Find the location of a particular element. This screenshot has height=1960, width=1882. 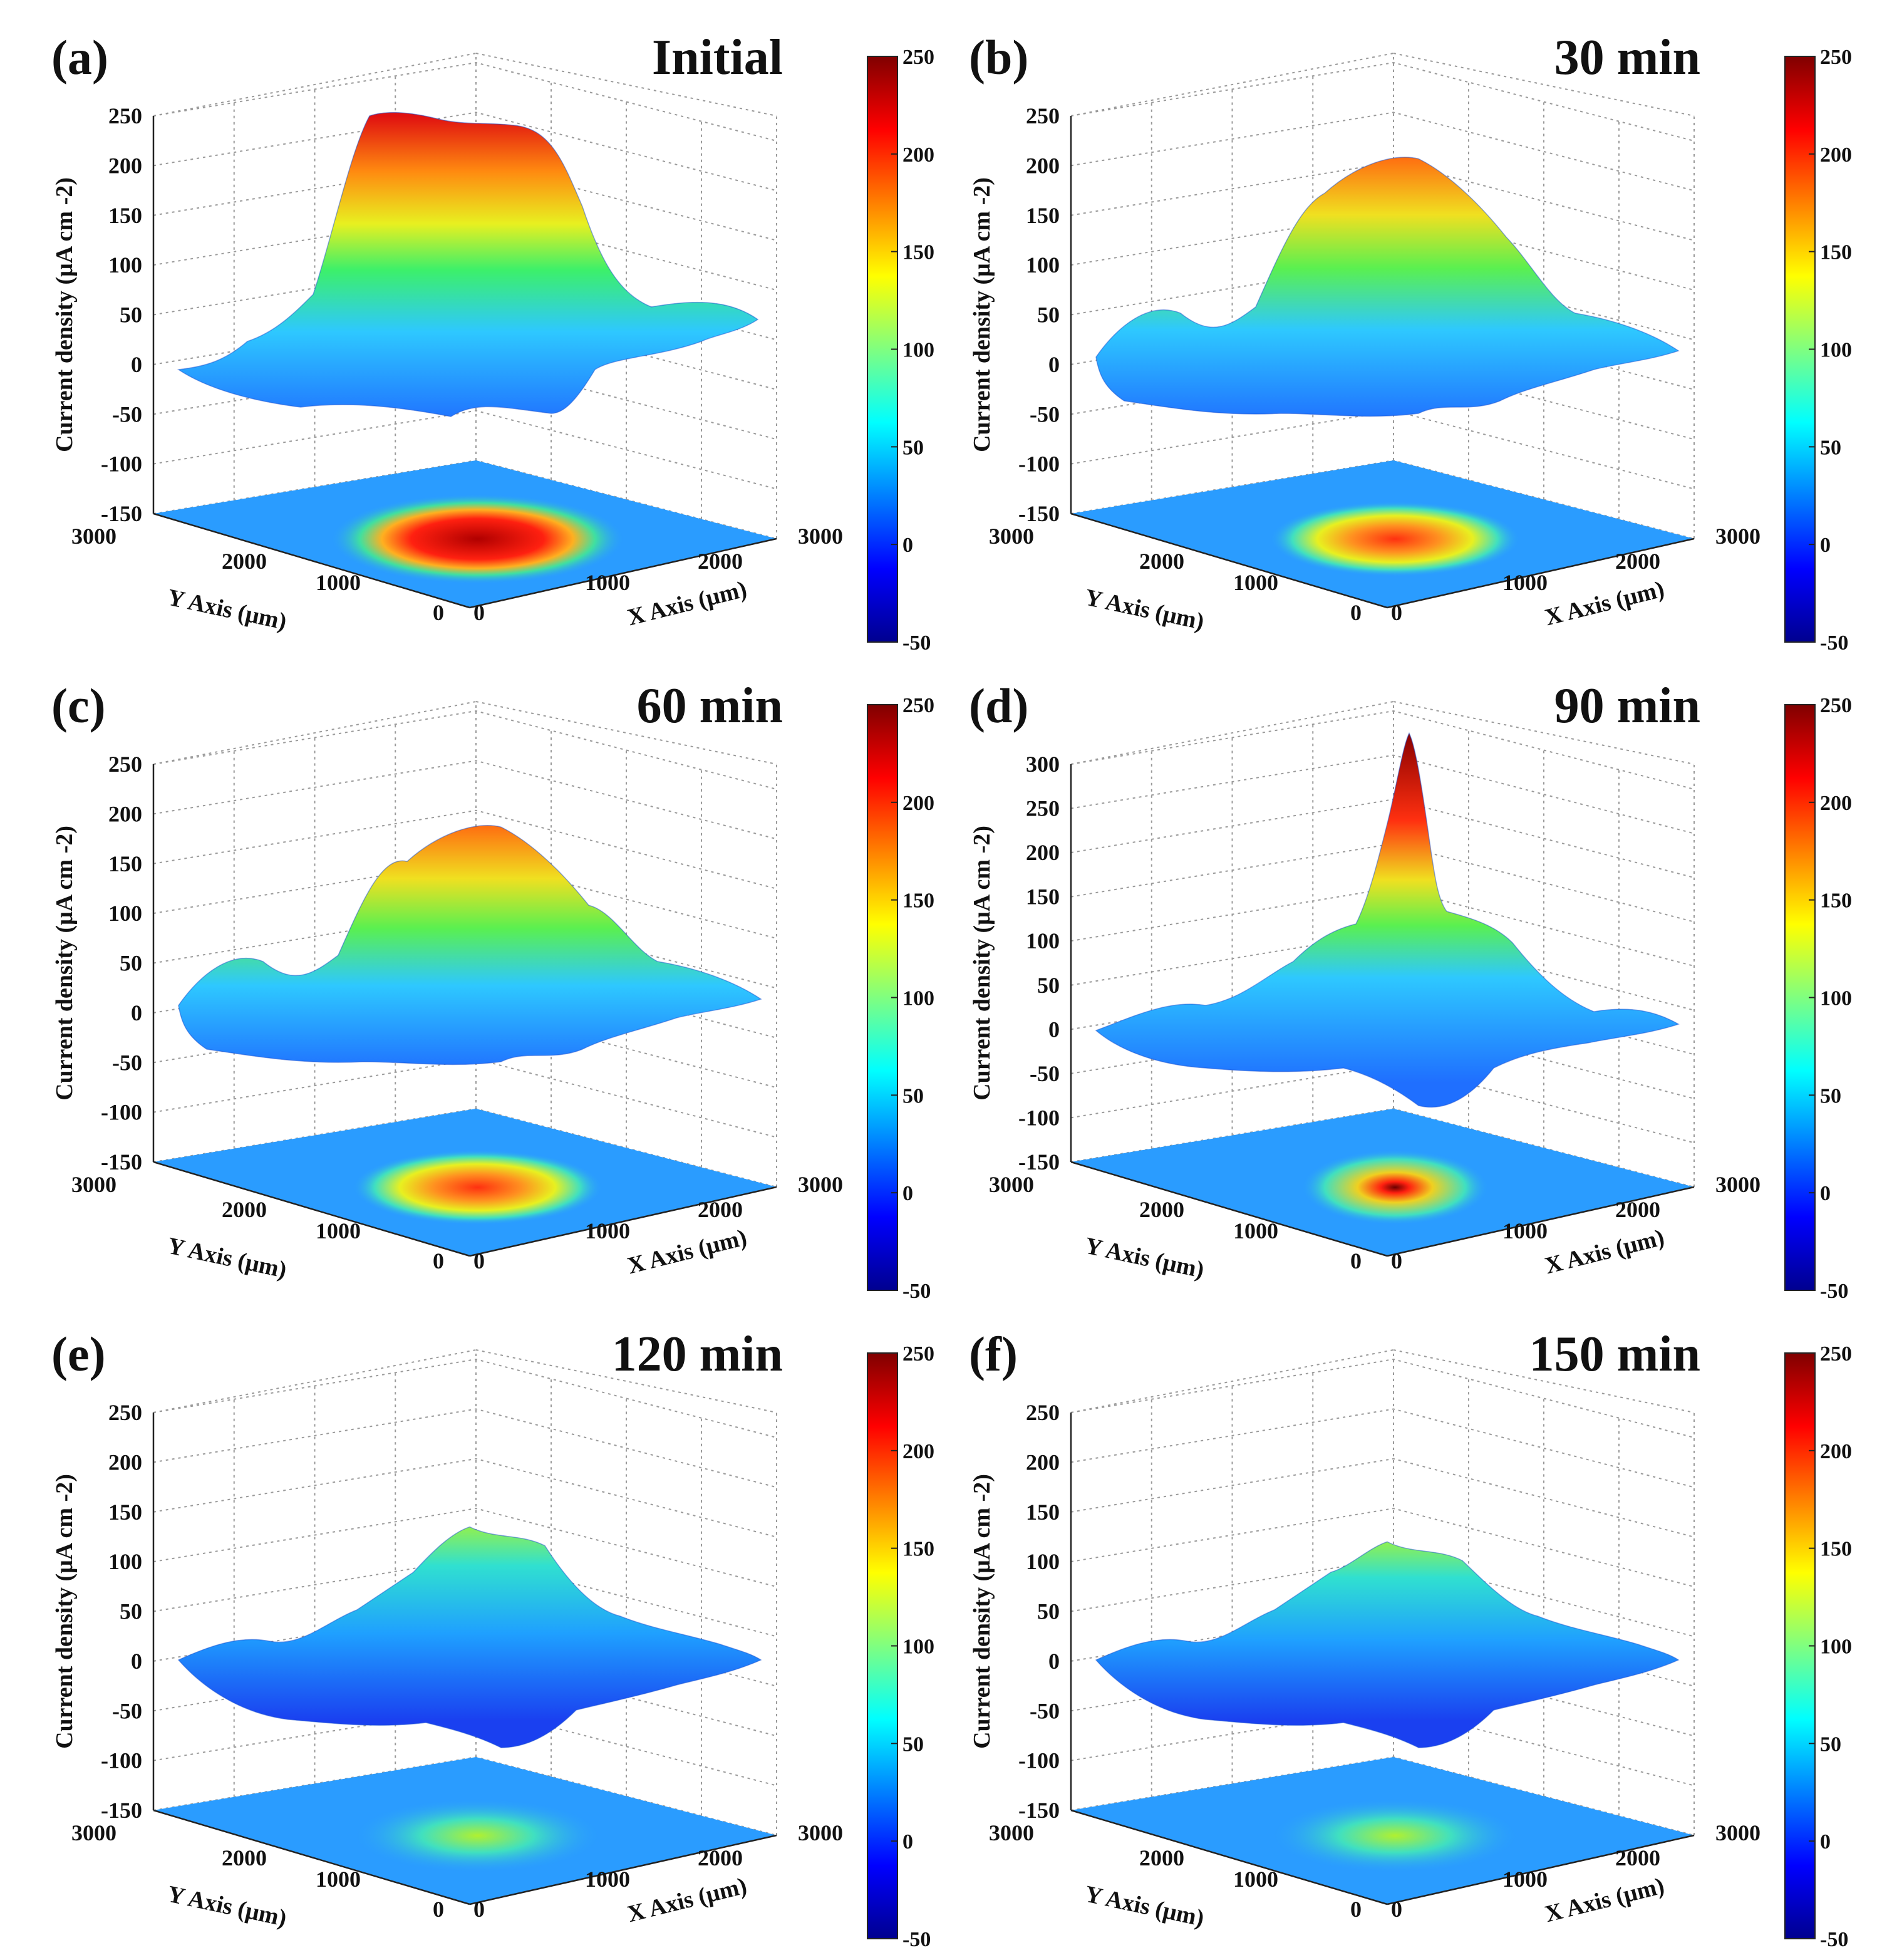

panel-title: 60 min is located at coordinates (710, 706).